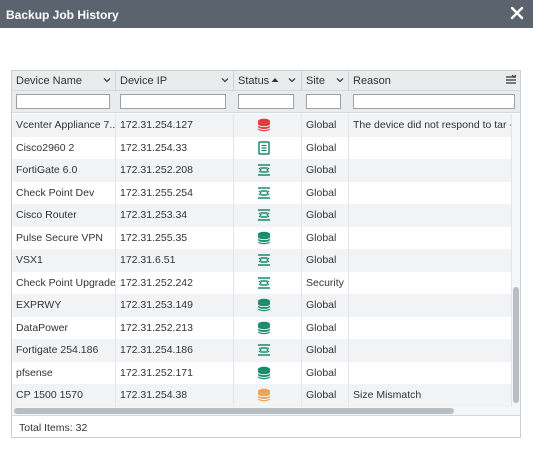  What do you see at coordinates (175, 395) in the screenshot?
I see `cell-device-ip: 172.31.254.38` at bounding box center [175, 395].